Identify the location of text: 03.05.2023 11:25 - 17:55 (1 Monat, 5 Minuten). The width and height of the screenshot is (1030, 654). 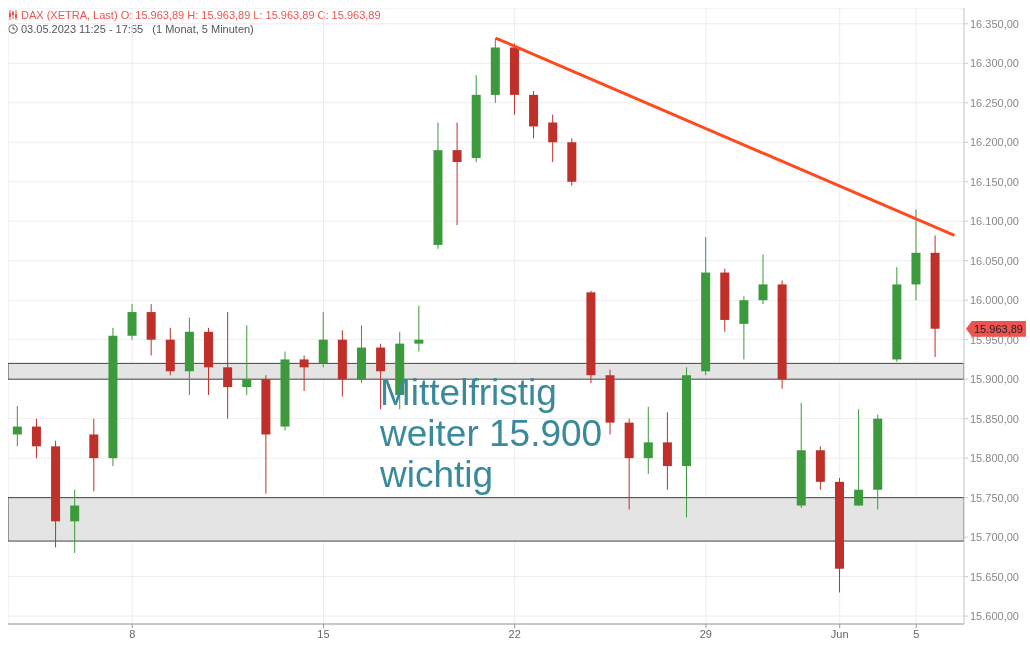
(137, 29).